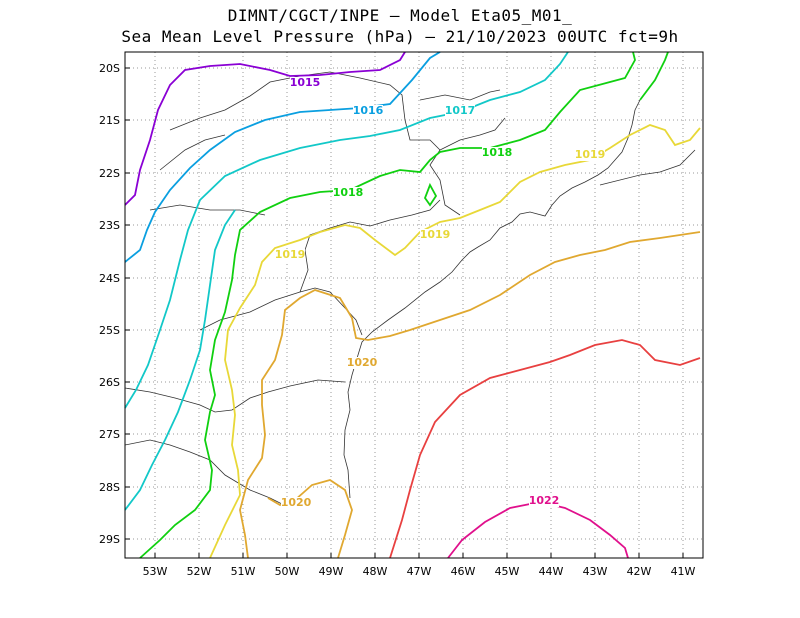 The image size is (800, 618). I want to click on lon-tick-label: 45W, so click(507, 571).